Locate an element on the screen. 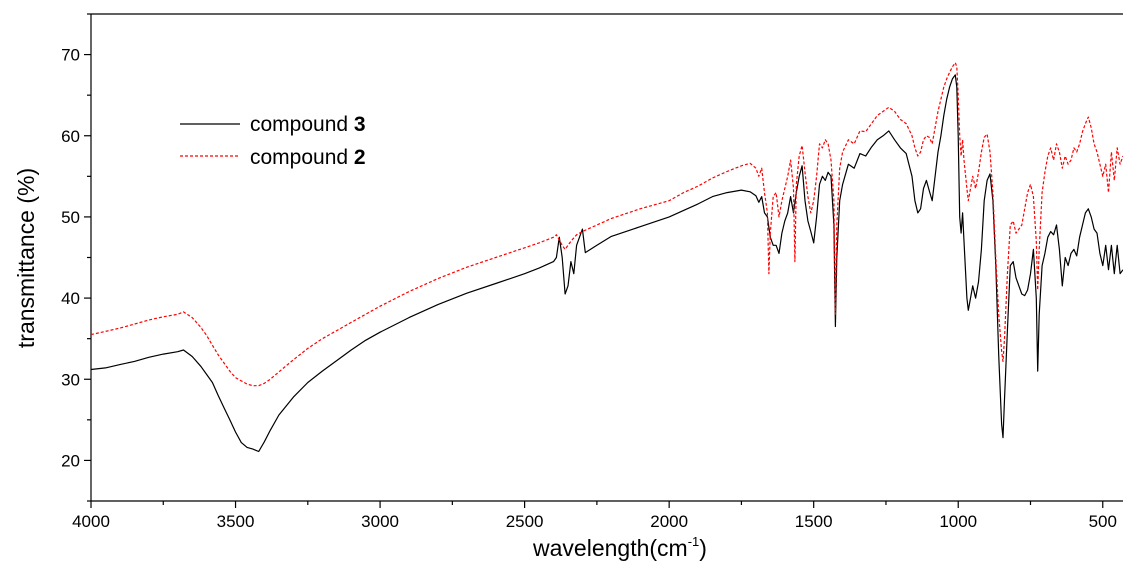  x-tick-label: 3500 is located at coordinates (236, 521).